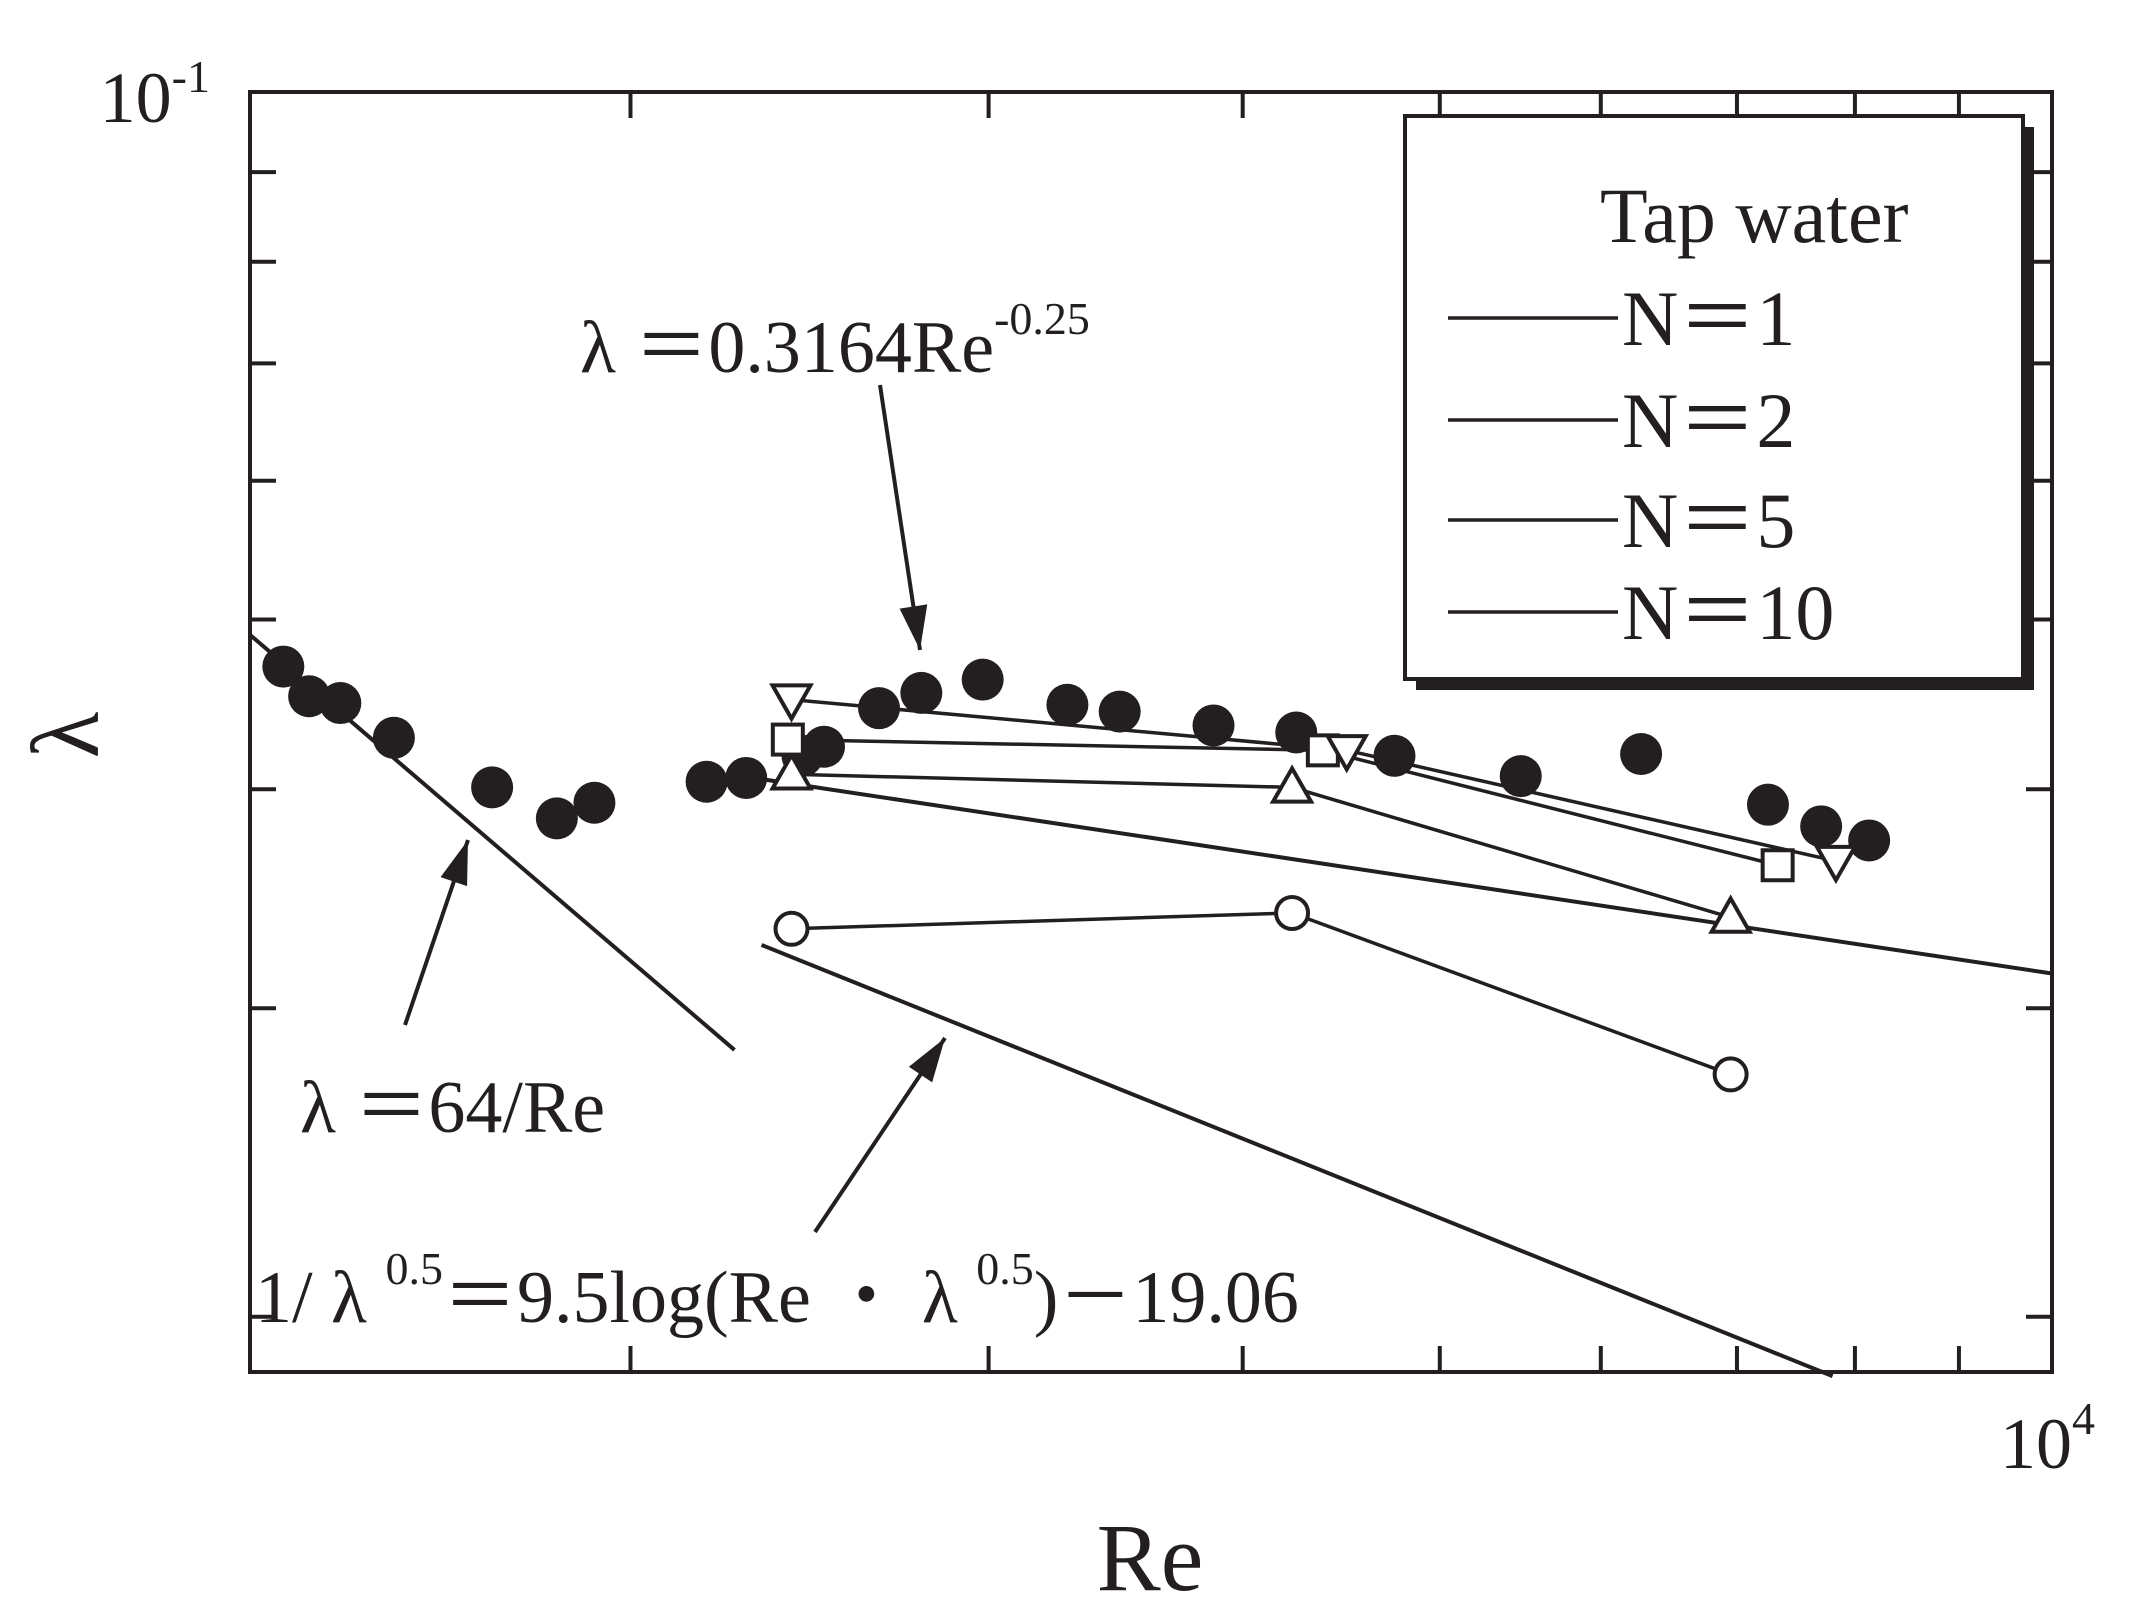 The width and height of the screenshot is (2149, 1610). Describe the element at coordinates (709, 1298) in the screenshot. I see `annotation-log-law-part: ＝9.5log(Re ・ λ` at that location.